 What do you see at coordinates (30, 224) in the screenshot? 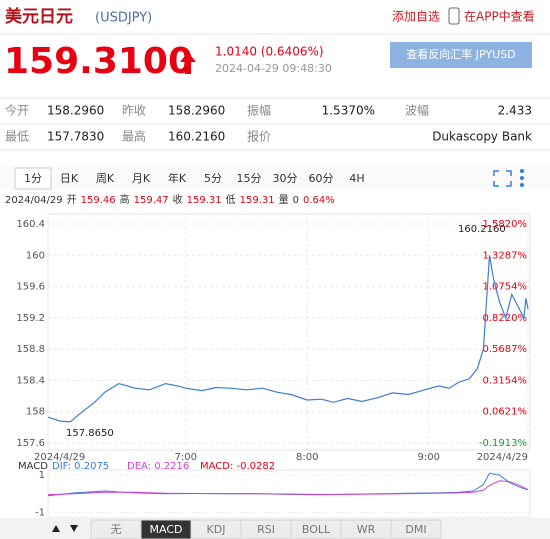
I see `y-tick-label: 160.4` at bounding box center [30, 224].